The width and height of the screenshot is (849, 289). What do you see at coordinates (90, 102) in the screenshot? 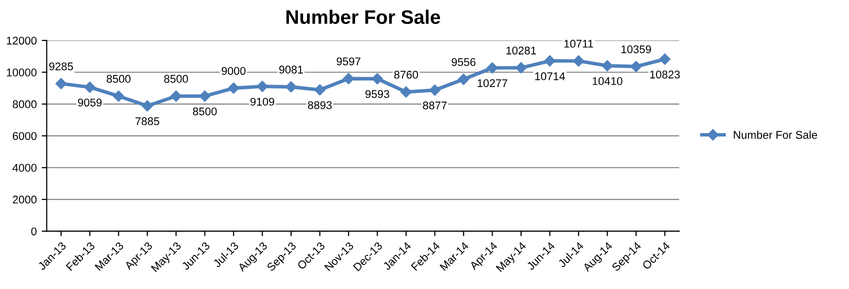
I see `data-label: 9059` at bounding box center [90, 102].